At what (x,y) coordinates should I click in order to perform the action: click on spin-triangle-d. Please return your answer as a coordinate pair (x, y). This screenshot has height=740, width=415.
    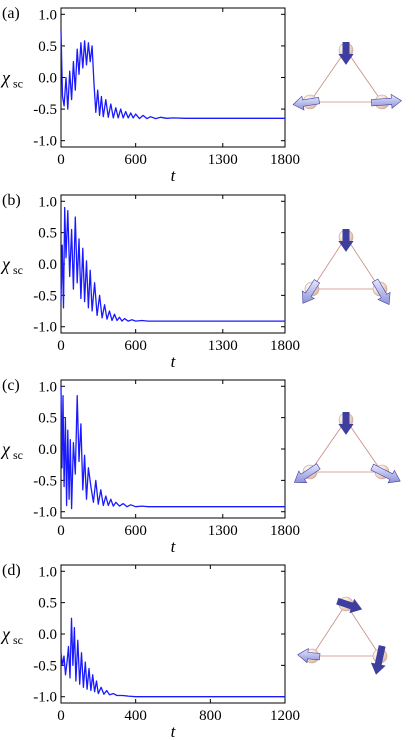
    Looking at the image, I should click on (342, 635).